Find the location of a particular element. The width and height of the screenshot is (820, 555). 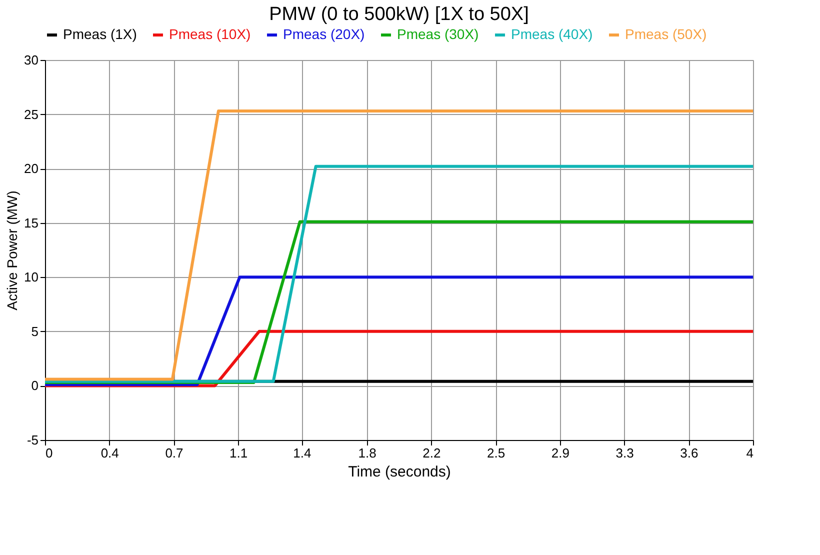

x-tick-label: 1.1 is located at coordinates (239, 453).